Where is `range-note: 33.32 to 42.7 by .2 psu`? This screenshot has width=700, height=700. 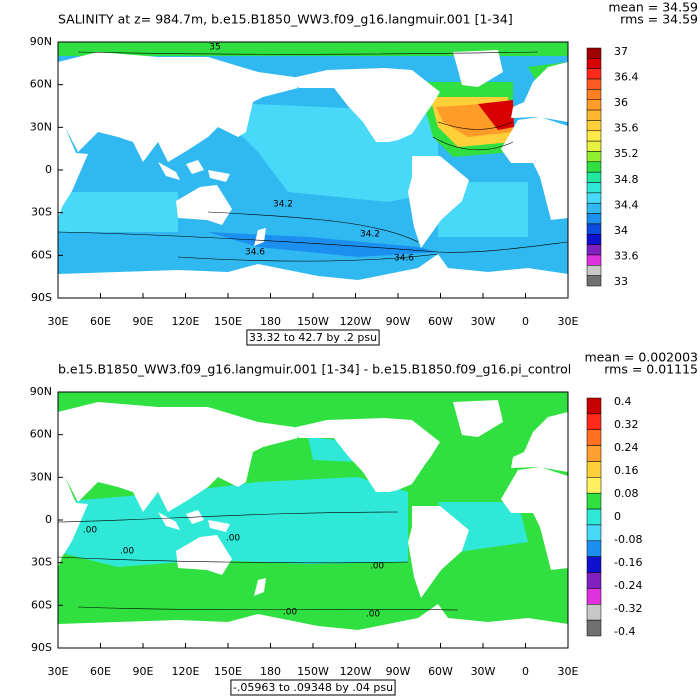 range-note: 33.32 to 42.7 by .2 psu is located at coordinates (313, 337).